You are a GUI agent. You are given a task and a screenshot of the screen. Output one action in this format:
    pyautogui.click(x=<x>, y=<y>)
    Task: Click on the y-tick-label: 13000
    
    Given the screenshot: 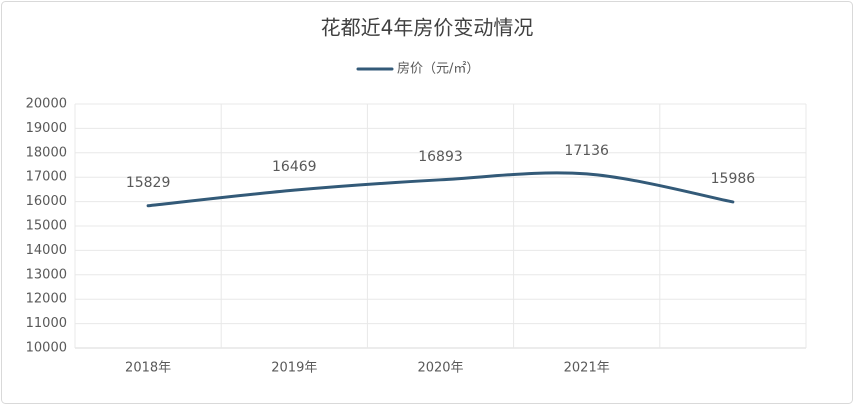 What is the action you would take?
    pyautogui.click(x=46, y=274)
    